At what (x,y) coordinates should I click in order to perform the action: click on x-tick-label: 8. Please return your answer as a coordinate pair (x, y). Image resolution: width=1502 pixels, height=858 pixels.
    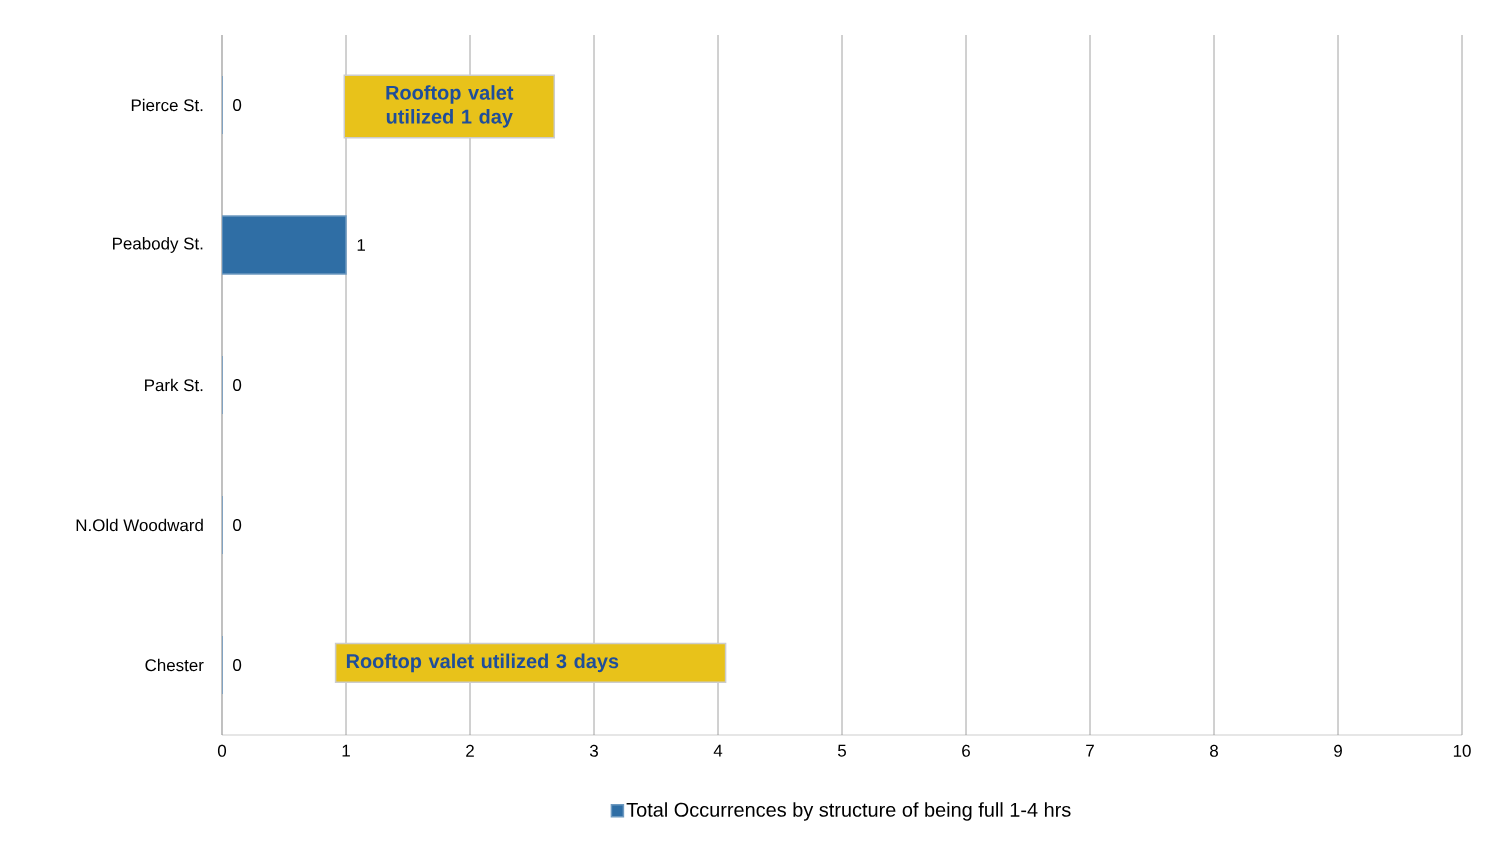
    Looking at the image, I should click on (1214, 750).